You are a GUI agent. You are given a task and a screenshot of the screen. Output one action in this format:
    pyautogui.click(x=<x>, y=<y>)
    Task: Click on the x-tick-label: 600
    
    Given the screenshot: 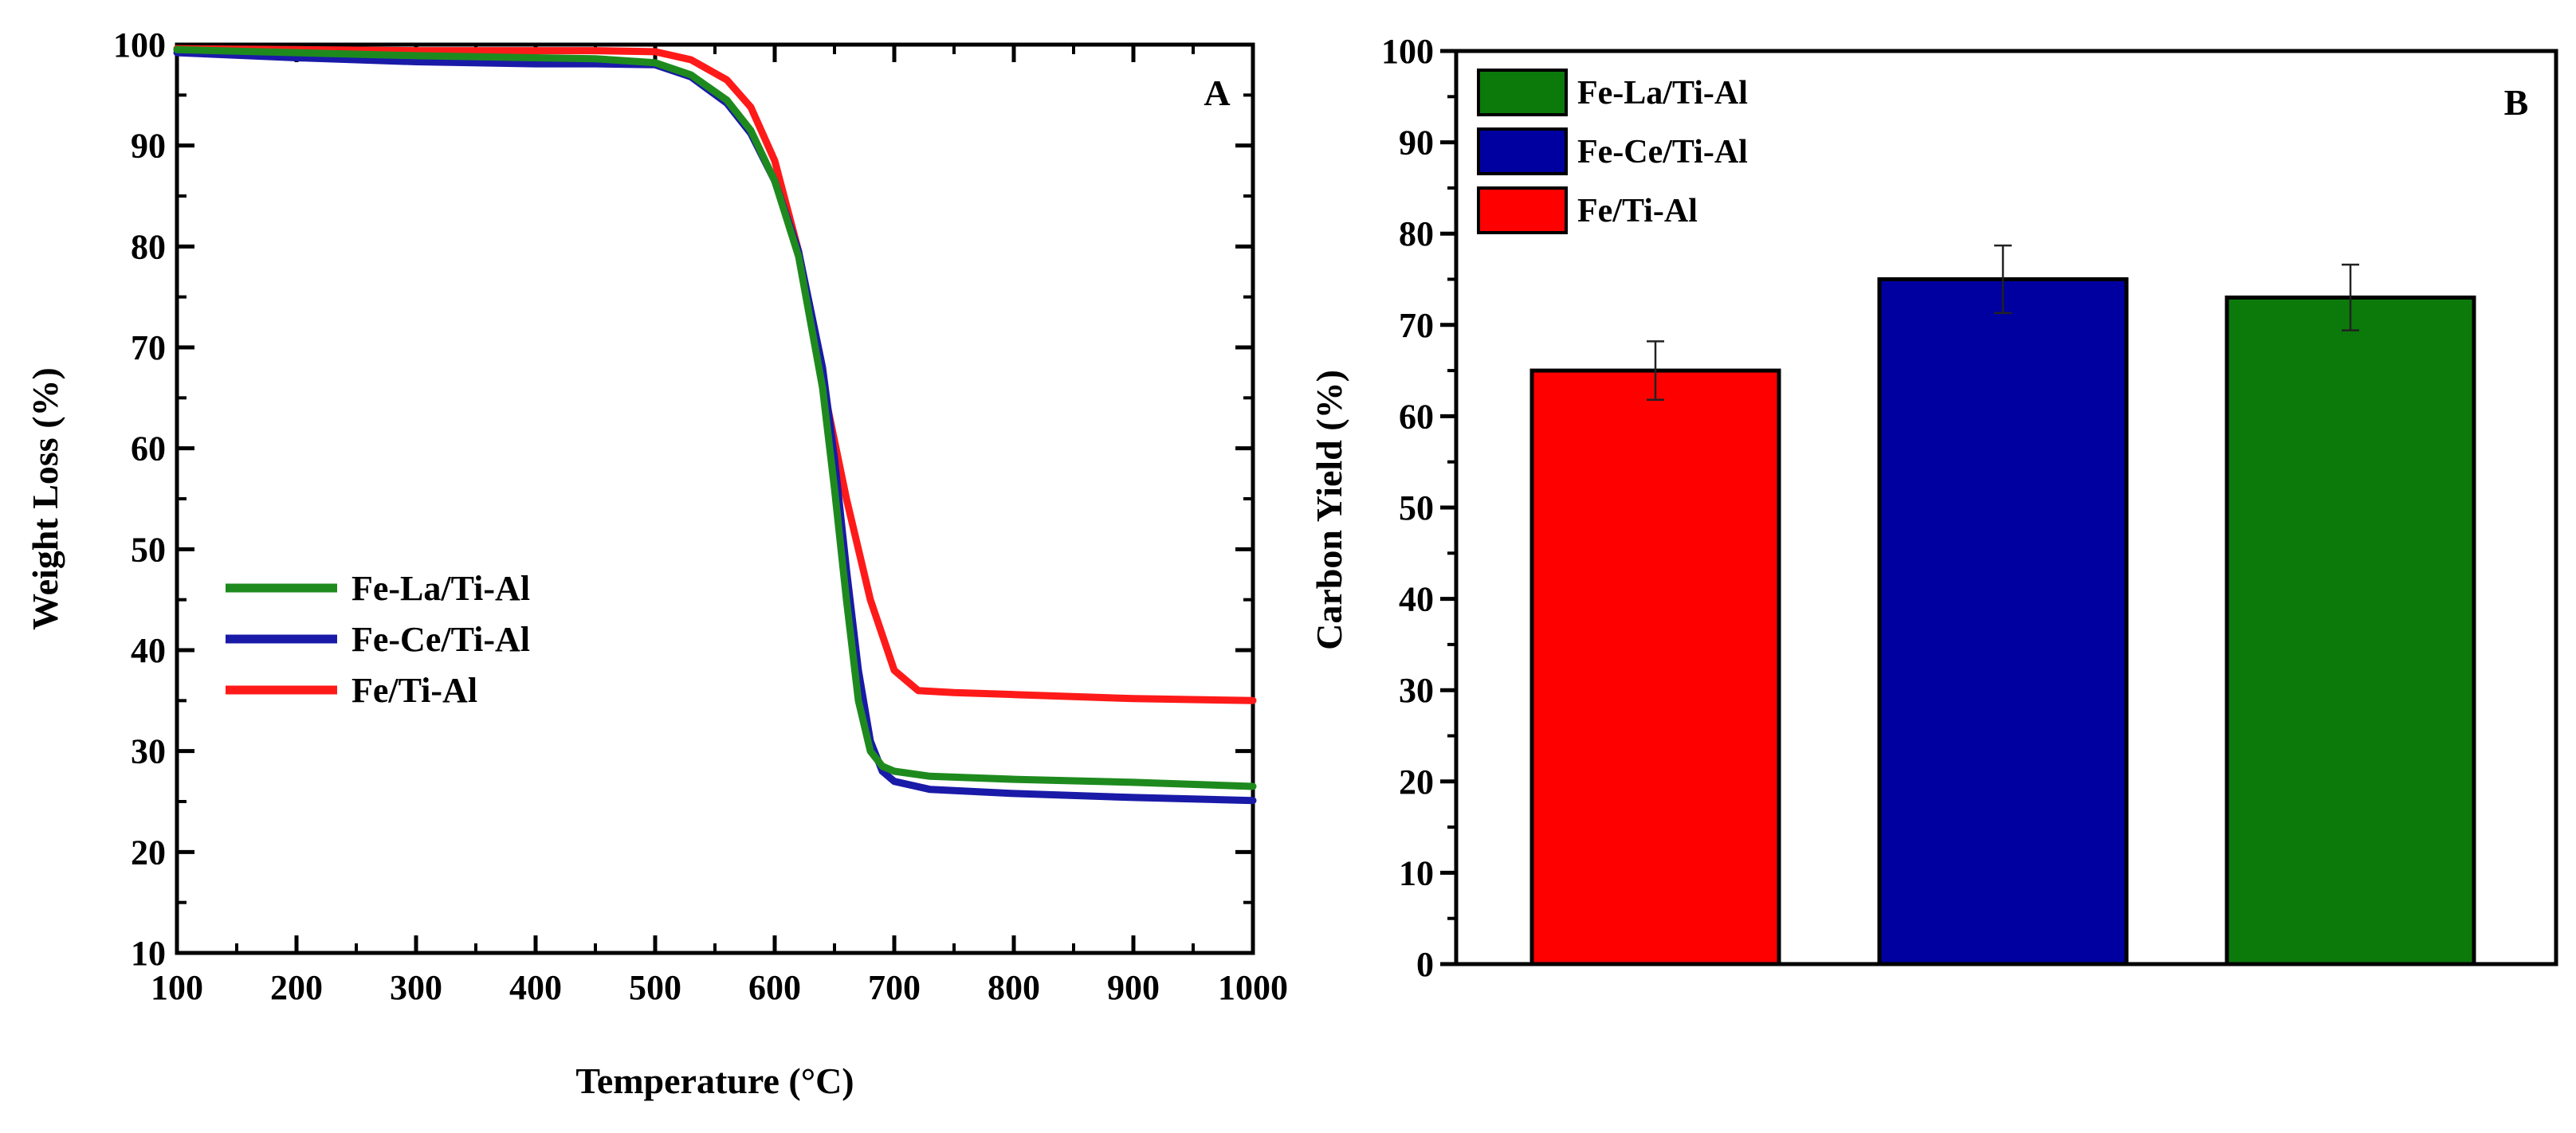 What is the action you would take?
    pyautogui.click(x=774, y=987)
    